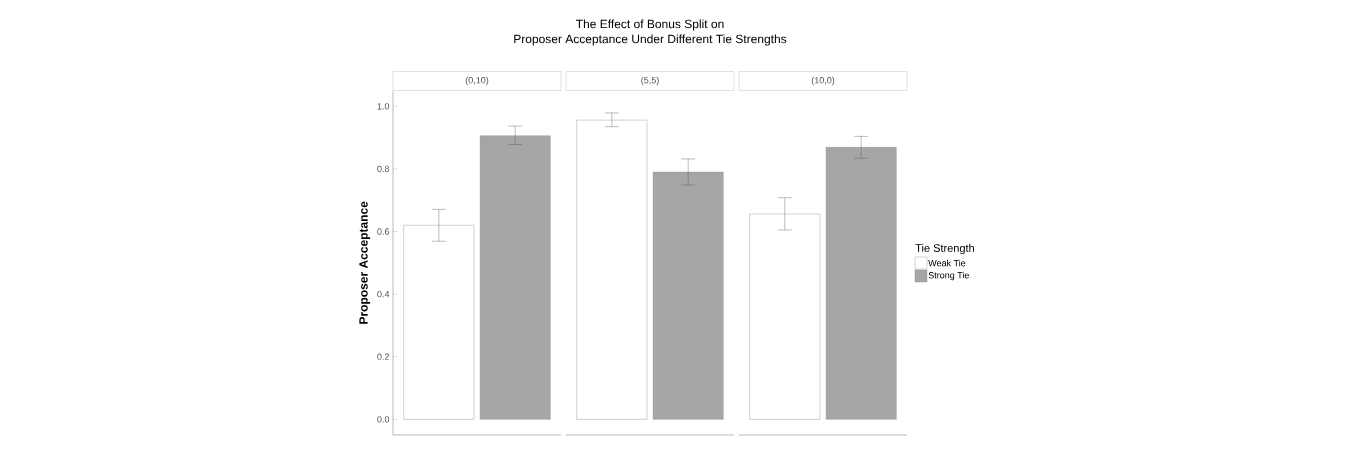 This screenshot has width=1348, height=460. I want to click on y-tick-label: 1.0, so click(383, 106).